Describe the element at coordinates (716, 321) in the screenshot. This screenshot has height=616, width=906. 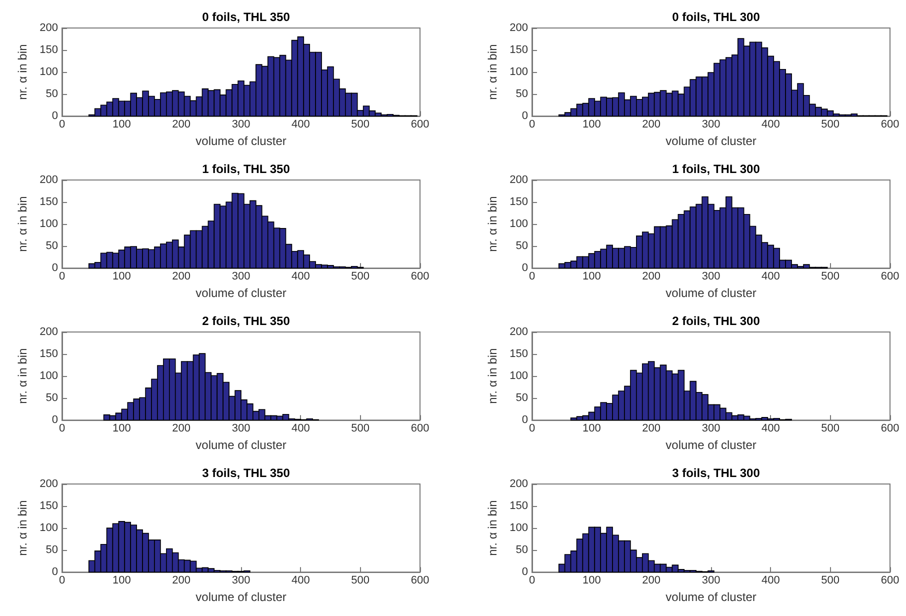
I see `chart-title: 2 foils, THL 300` at that location.